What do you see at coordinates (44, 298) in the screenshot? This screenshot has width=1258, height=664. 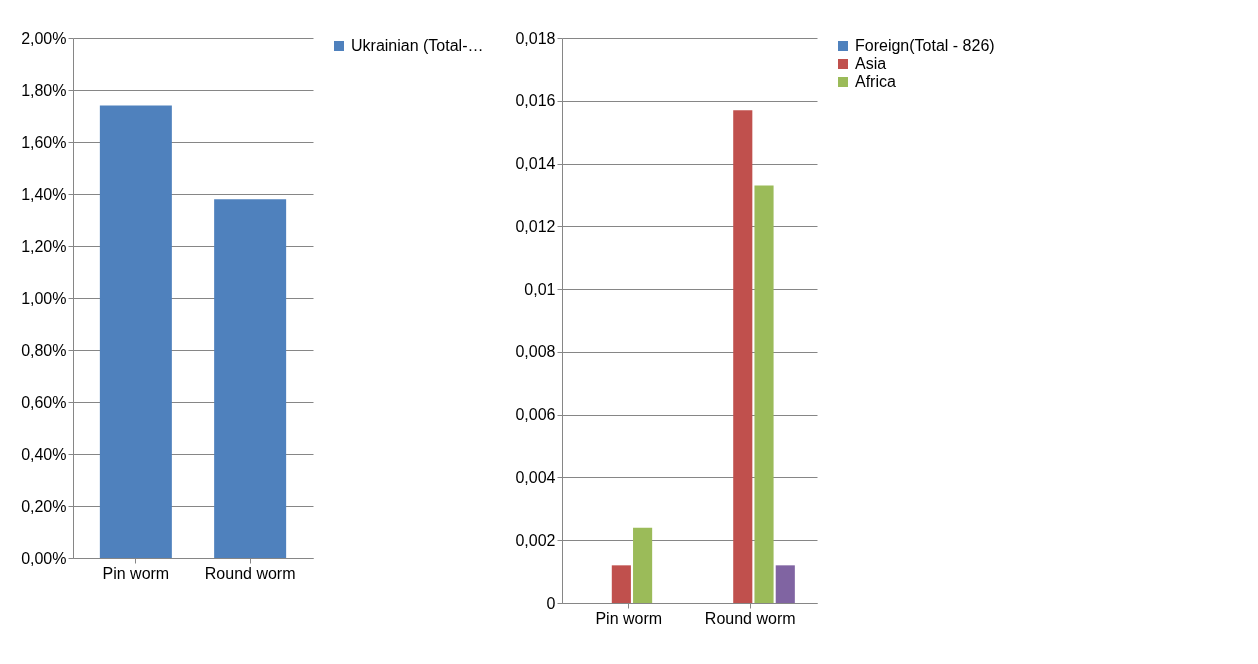 I see `y-tick-label: 1,00%` at bounding box center [44, 298].